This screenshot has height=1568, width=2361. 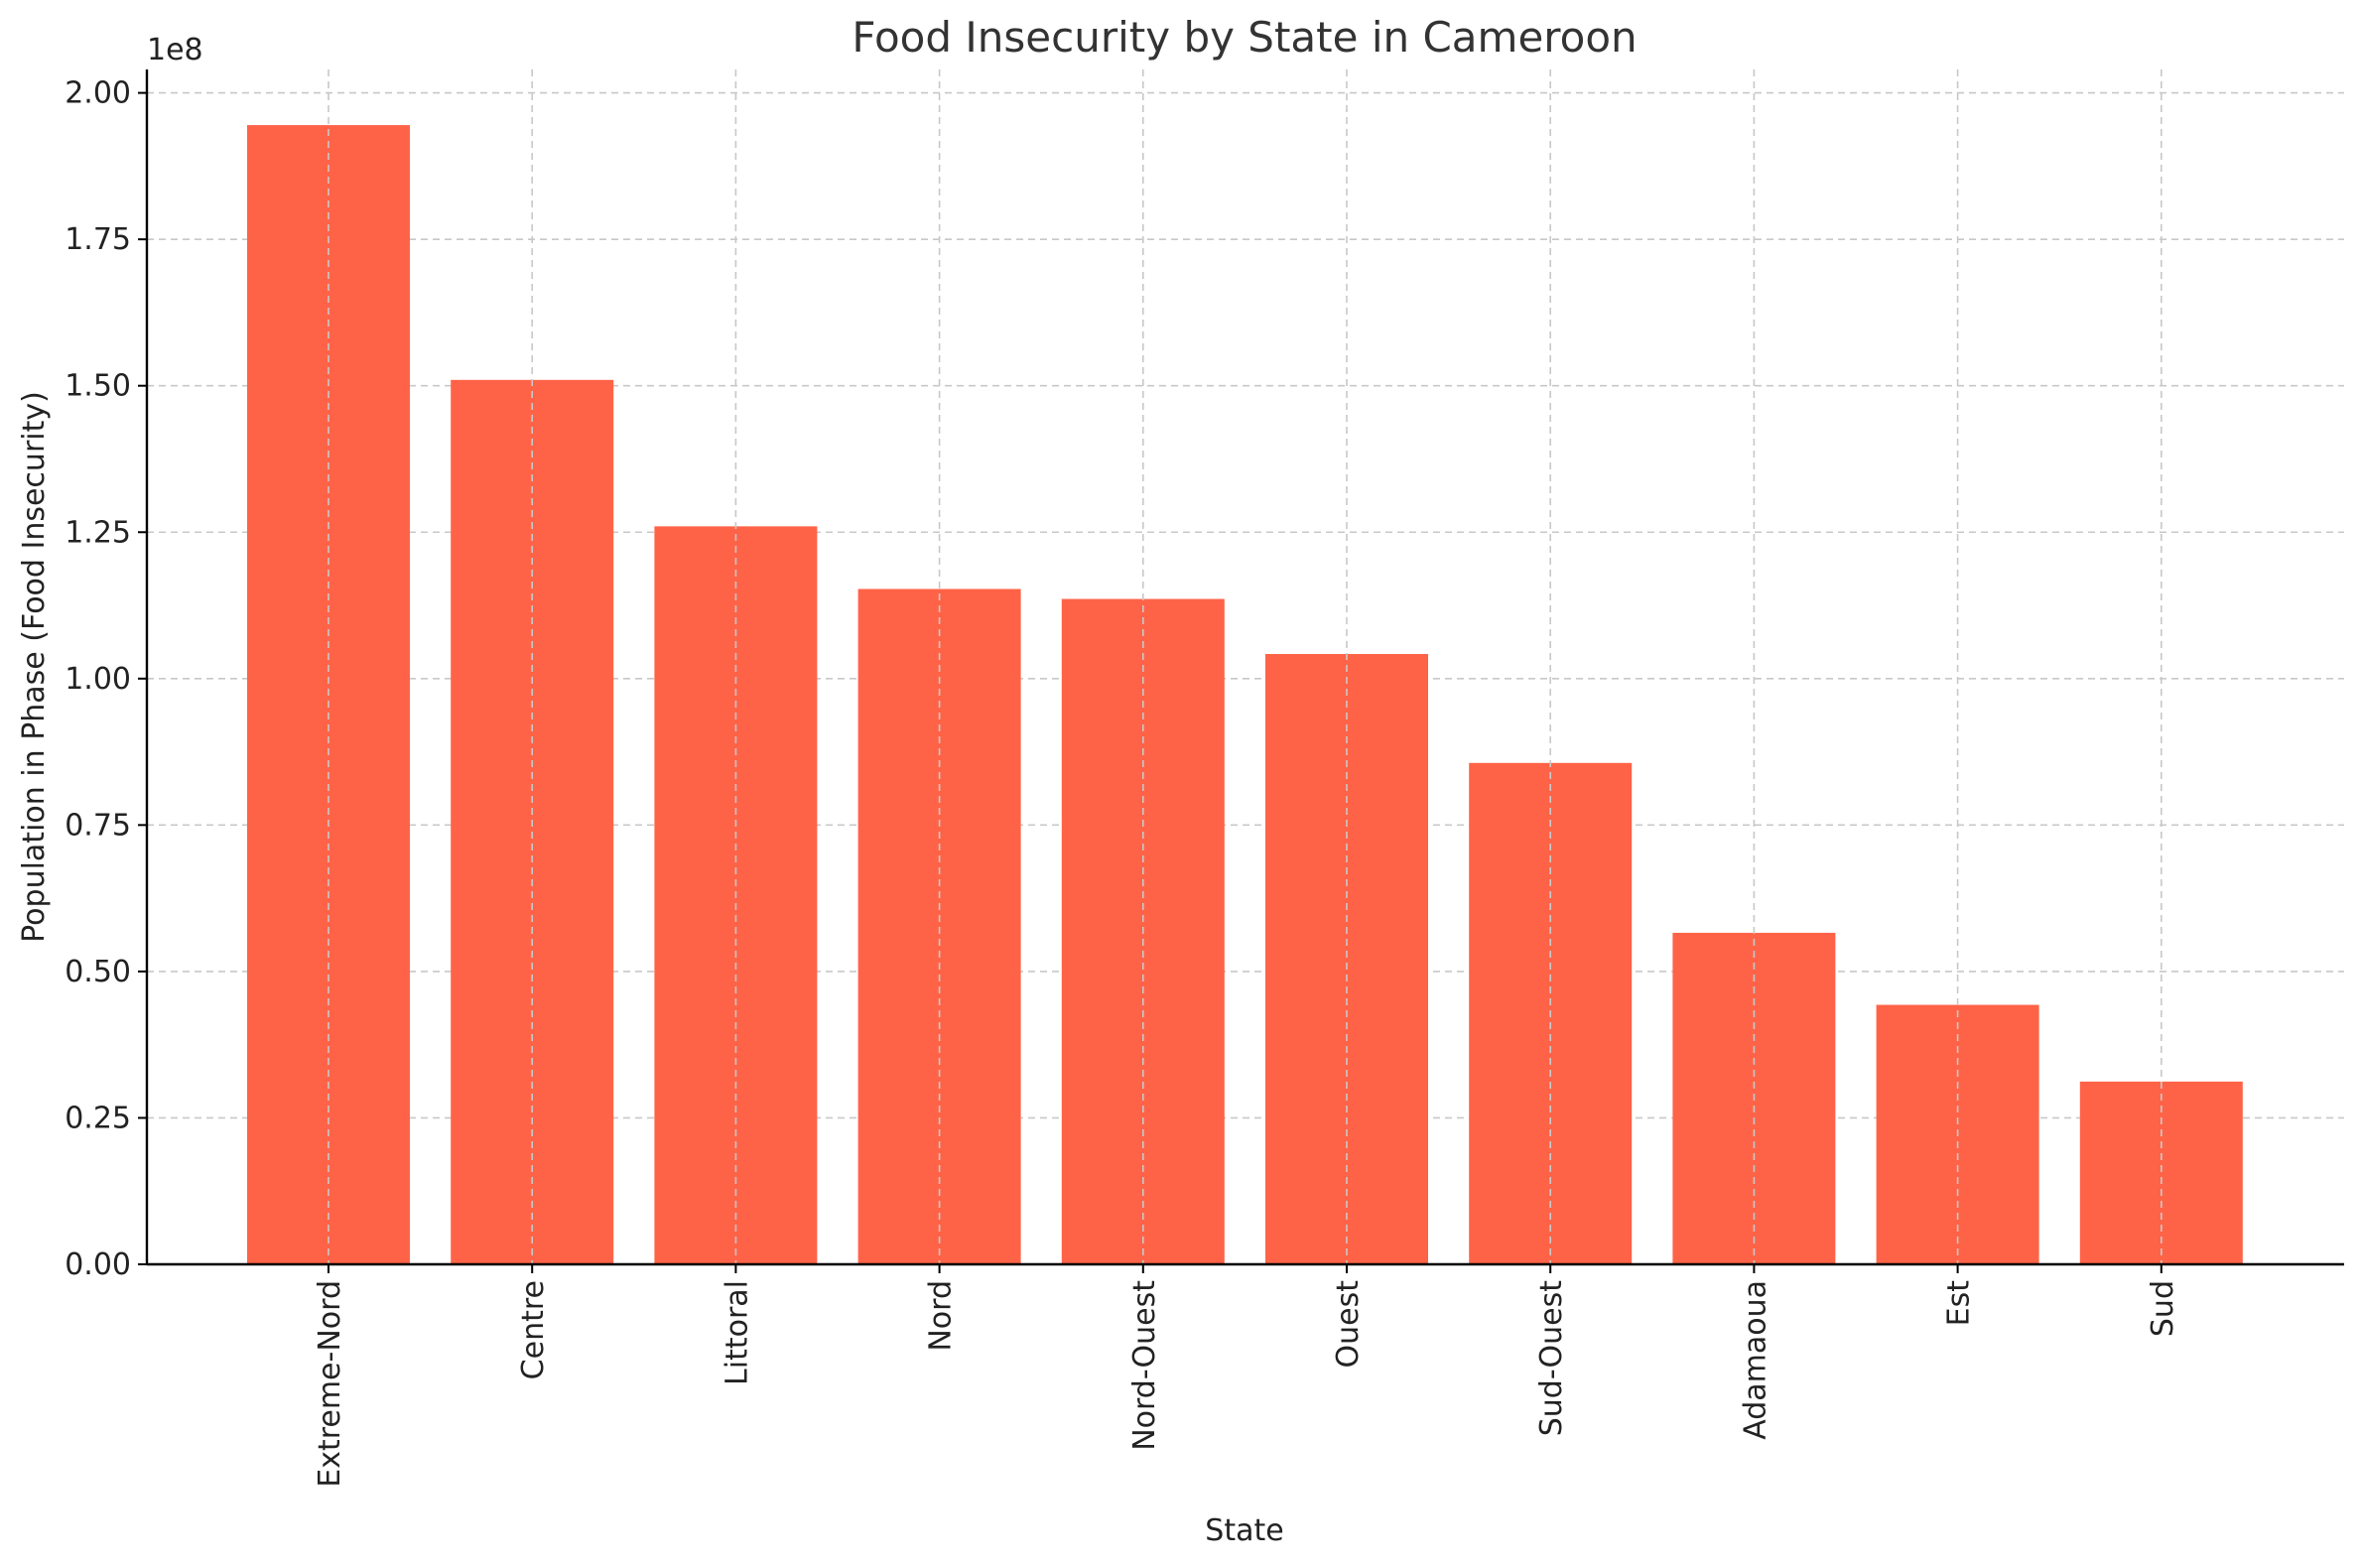 What do you see at coordinates (98, 239) in the screenshot?
I see `y-tick-label: 1.75` at bounding box center [98, 239].